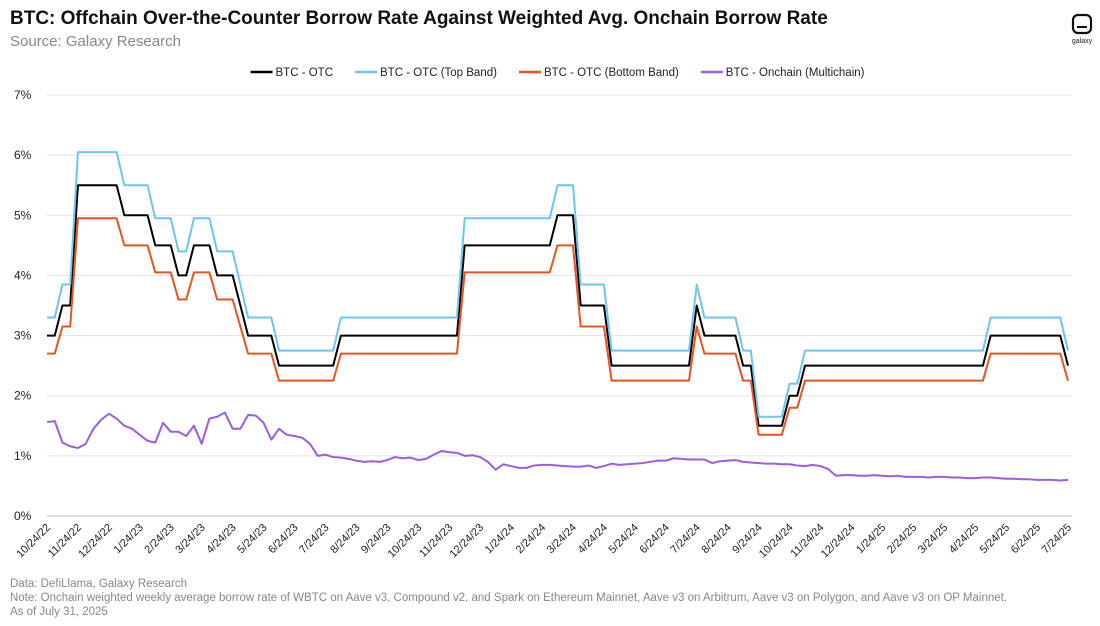 The width and height of the screenshot is (1100, 626). I want to click on y-tick-label: 0%, so click(23, 516).